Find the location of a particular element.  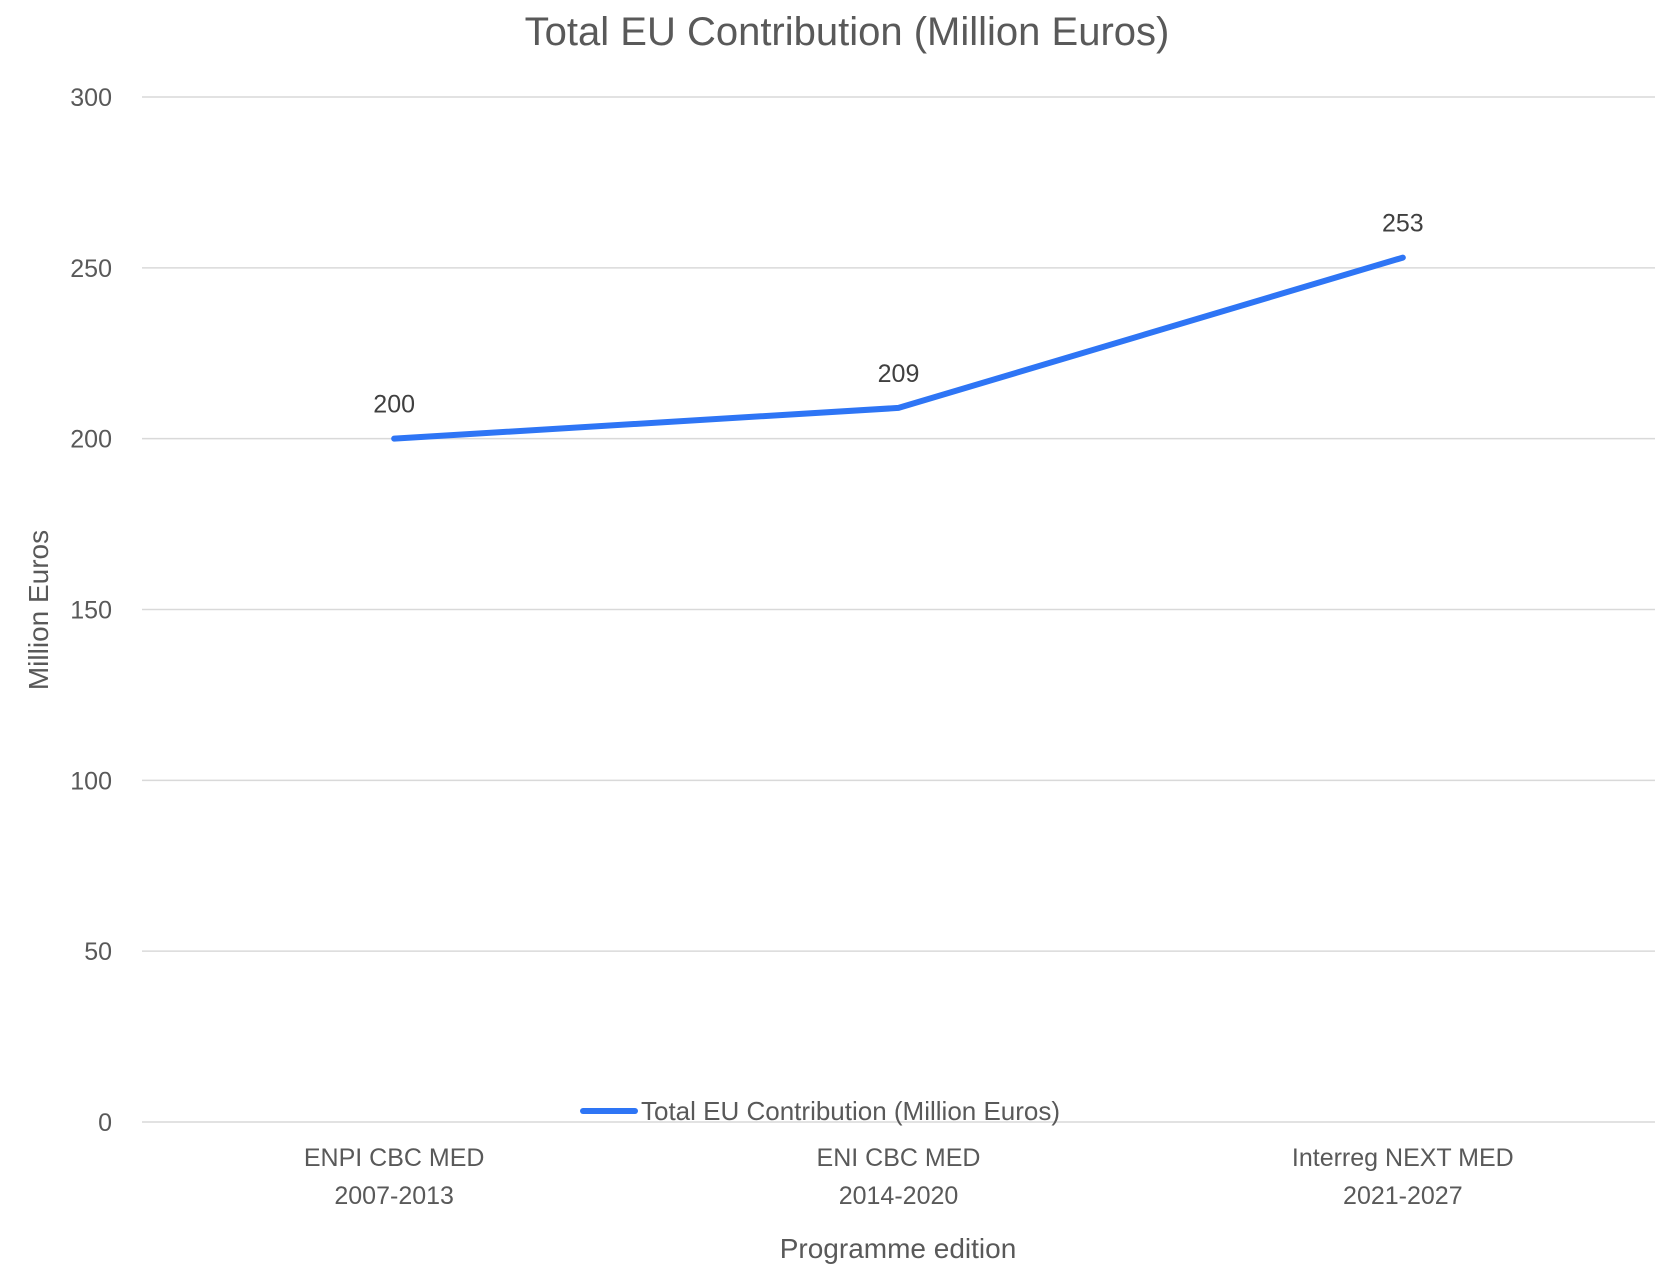

x-tick-label: Interreg NEXT MED 2021-2027 is located at coordinates (1403, 1177).